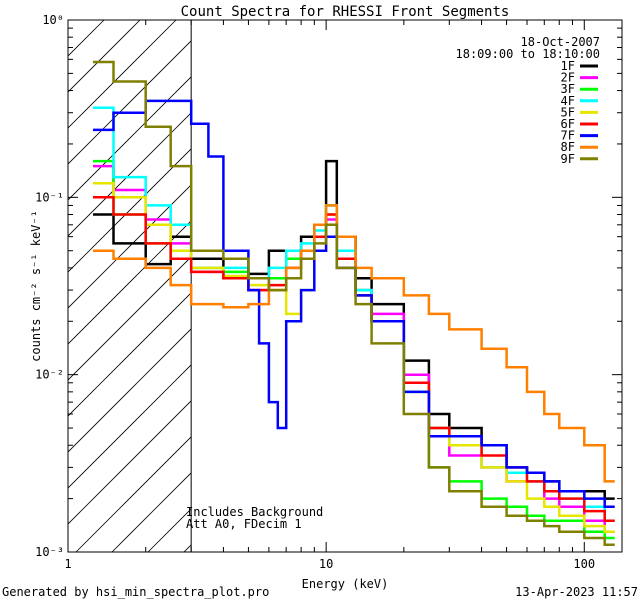  Describe the element at coordinates (568, 101) in the screenshot. I see `legend-label-4F: 4F` at that location.